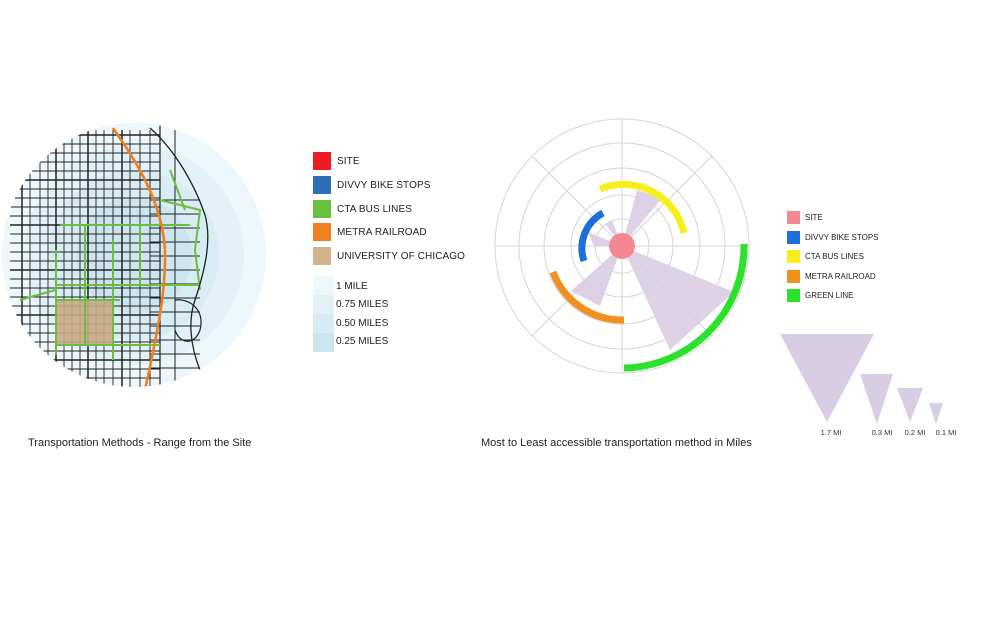 Image resolution: width=999 pixels, height=641 pixels. I want to click on range-label: 0.75 MILES, so click(362, 304).